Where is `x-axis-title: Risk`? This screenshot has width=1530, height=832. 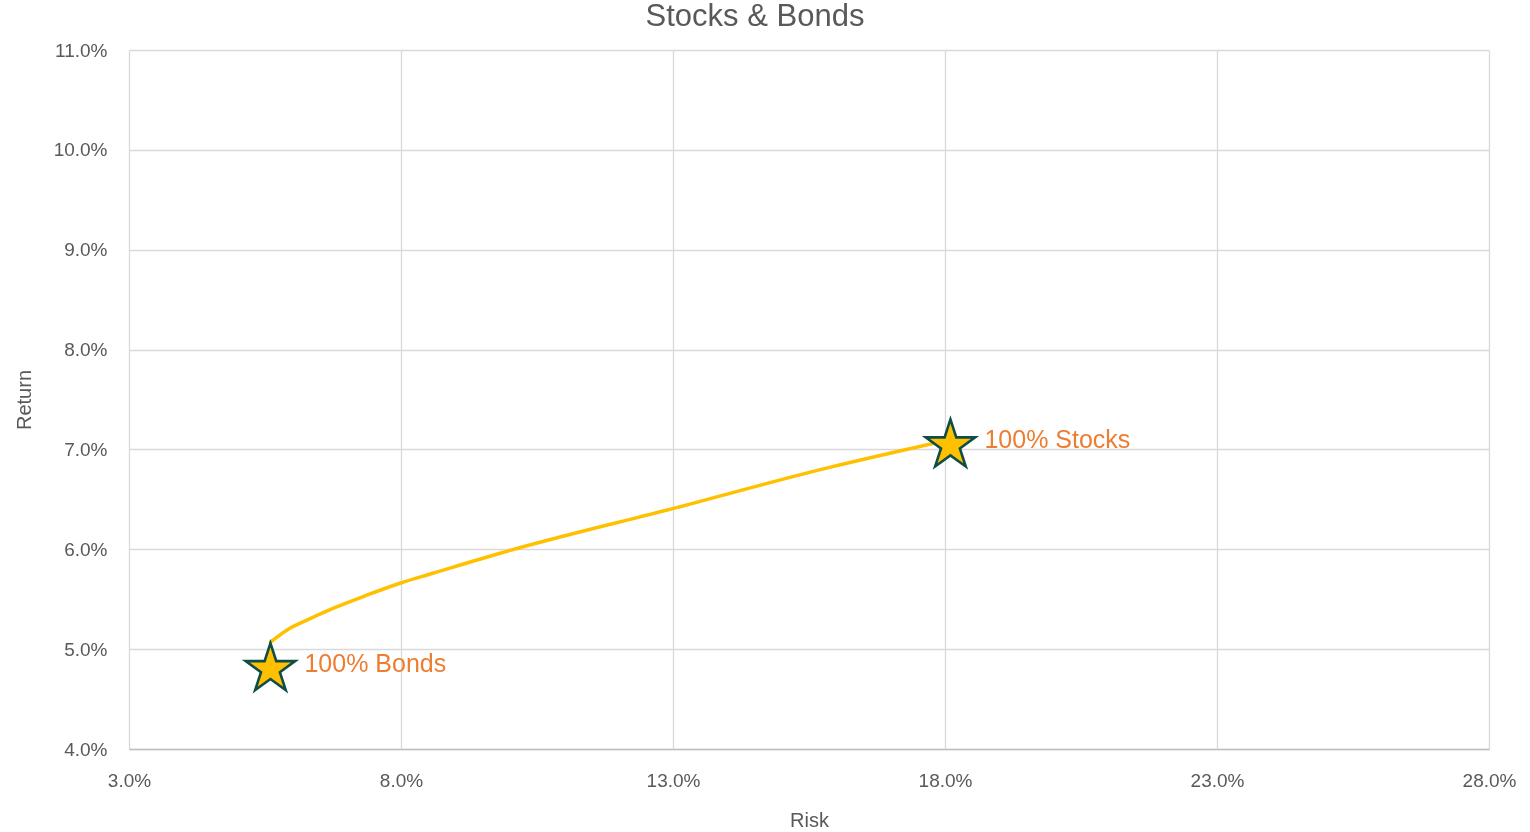
x-axis-title: Risk is located at coordinates (810, 819).